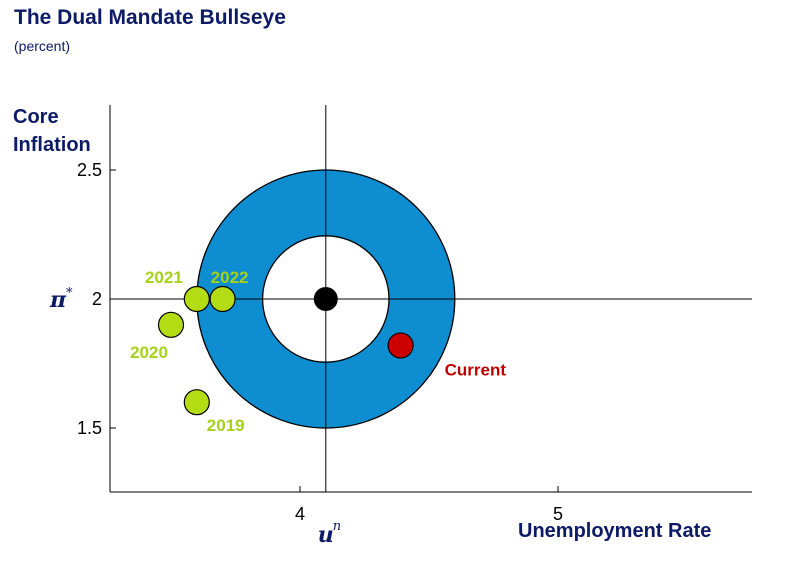 Image resolution: width=810 pixels, height=580 pixels. What do you see at coordinates (222, 299) in the screenshot?
I see `data-point-2022` at bounding box center [222, 299].